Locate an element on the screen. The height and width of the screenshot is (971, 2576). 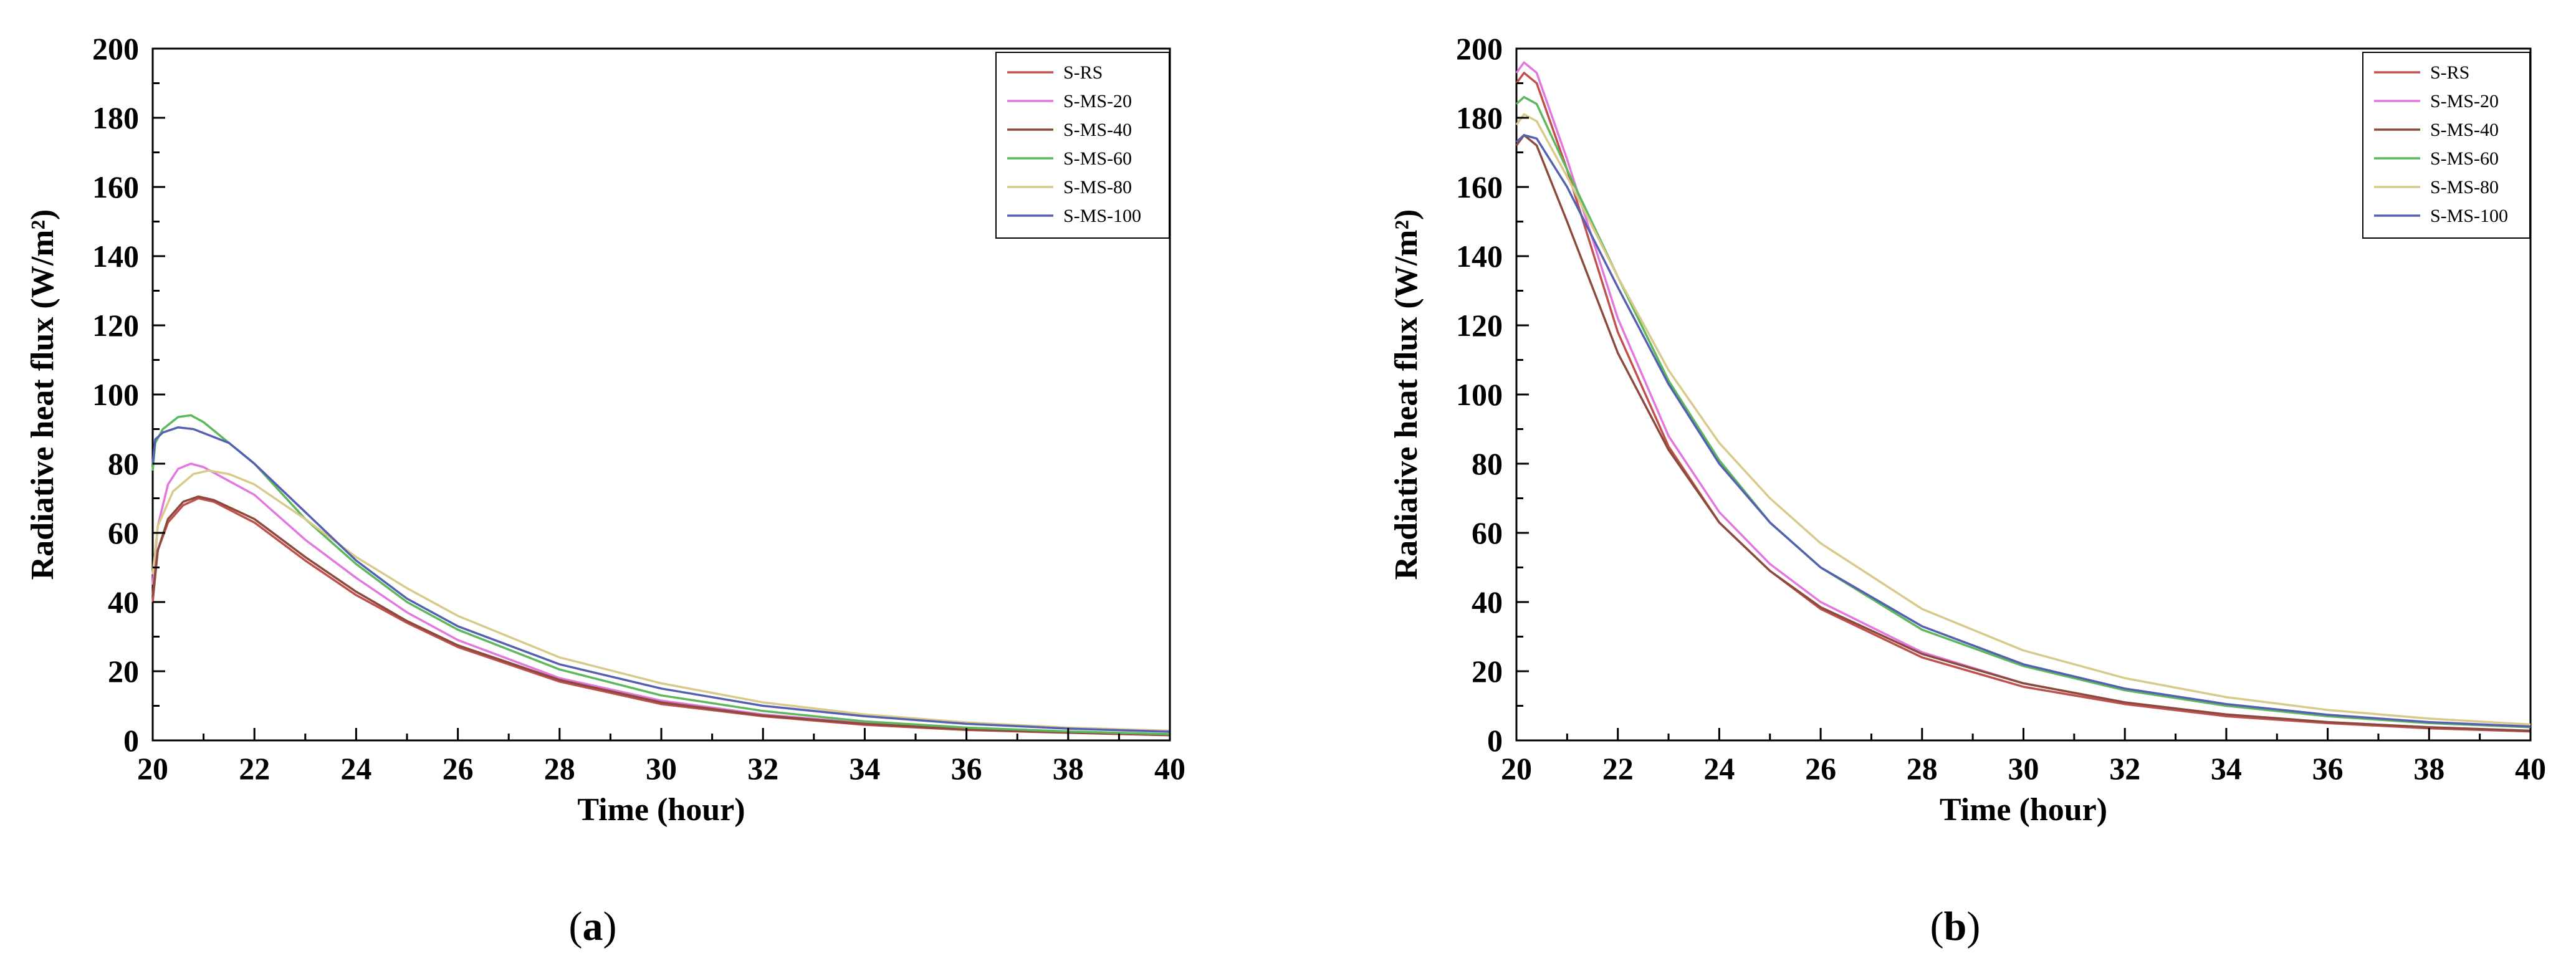
panel-caption: (b) is located at coordinates (1955, 926).